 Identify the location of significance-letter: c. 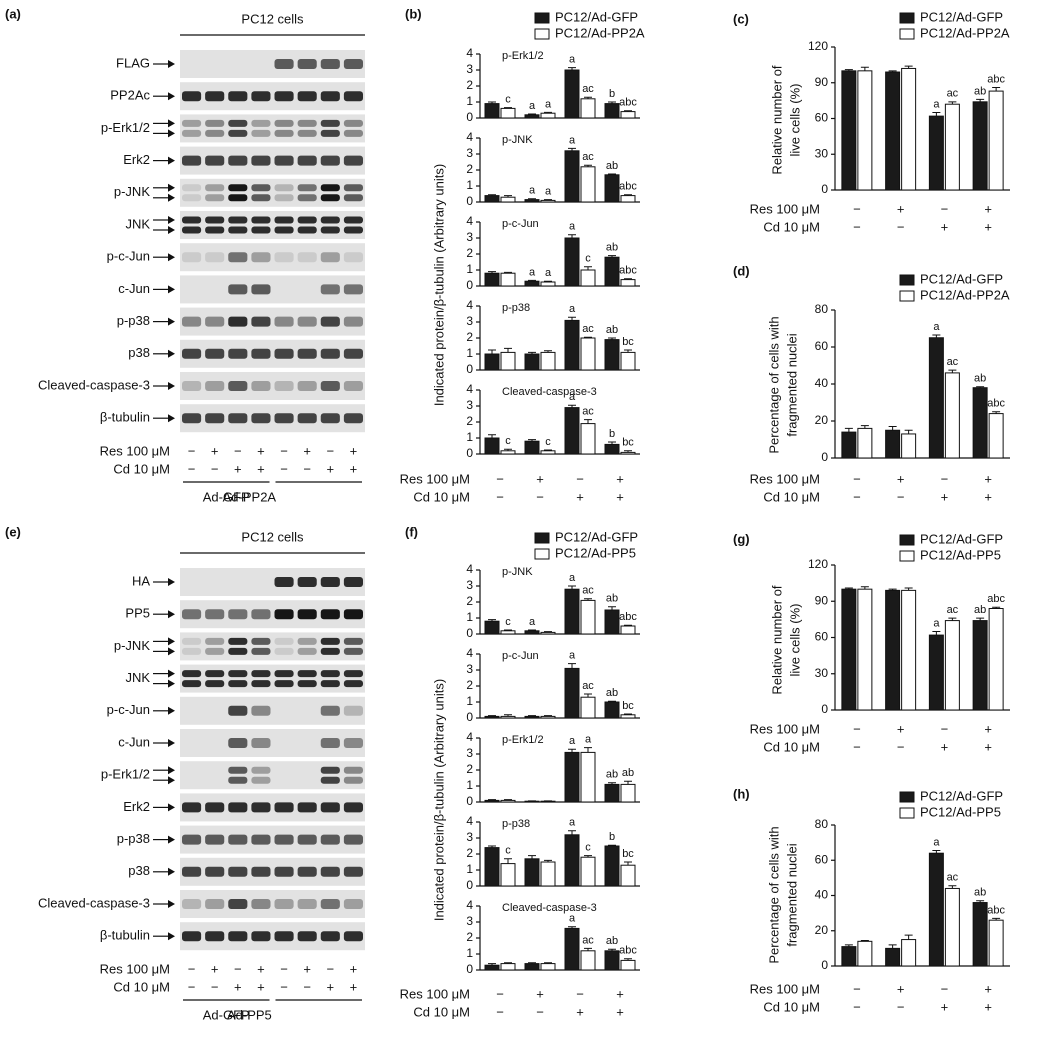
(508, 100).